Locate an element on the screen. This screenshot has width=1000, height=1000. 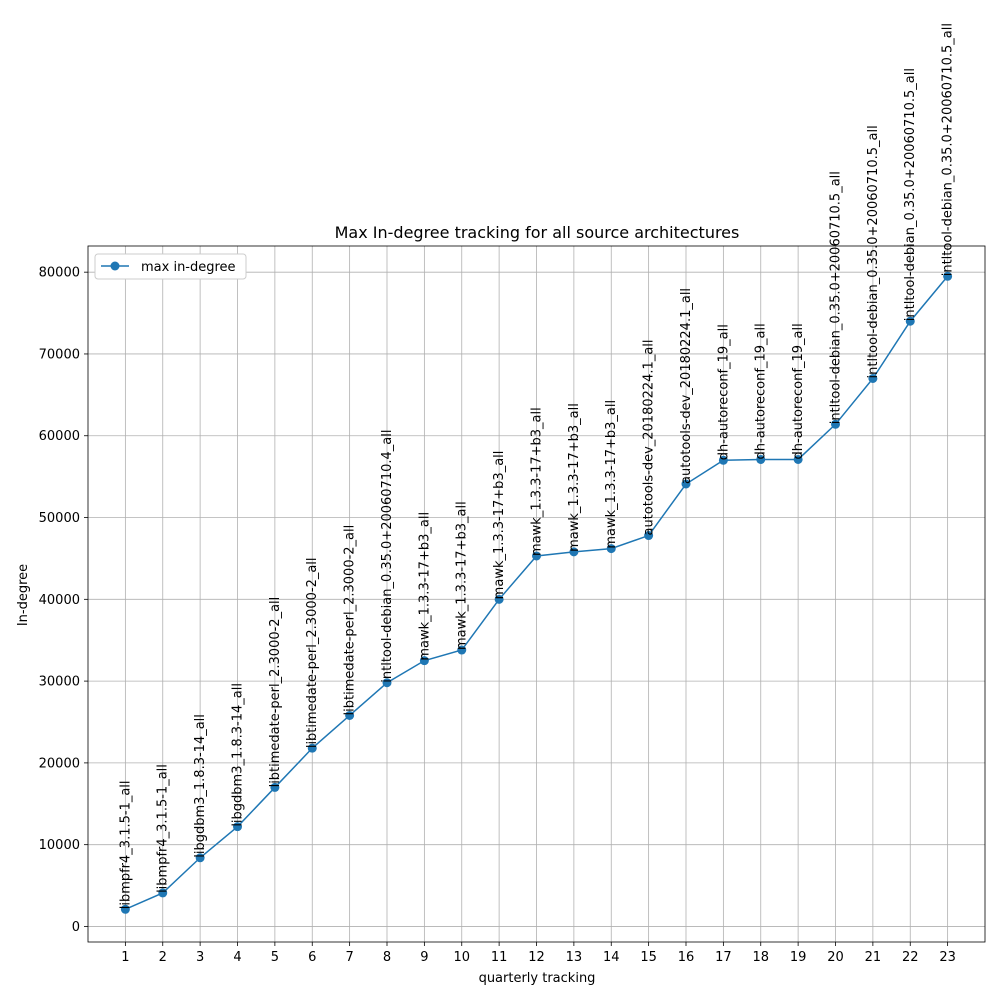
y-tick-label: 80000 is located at coordinates (59, 273).